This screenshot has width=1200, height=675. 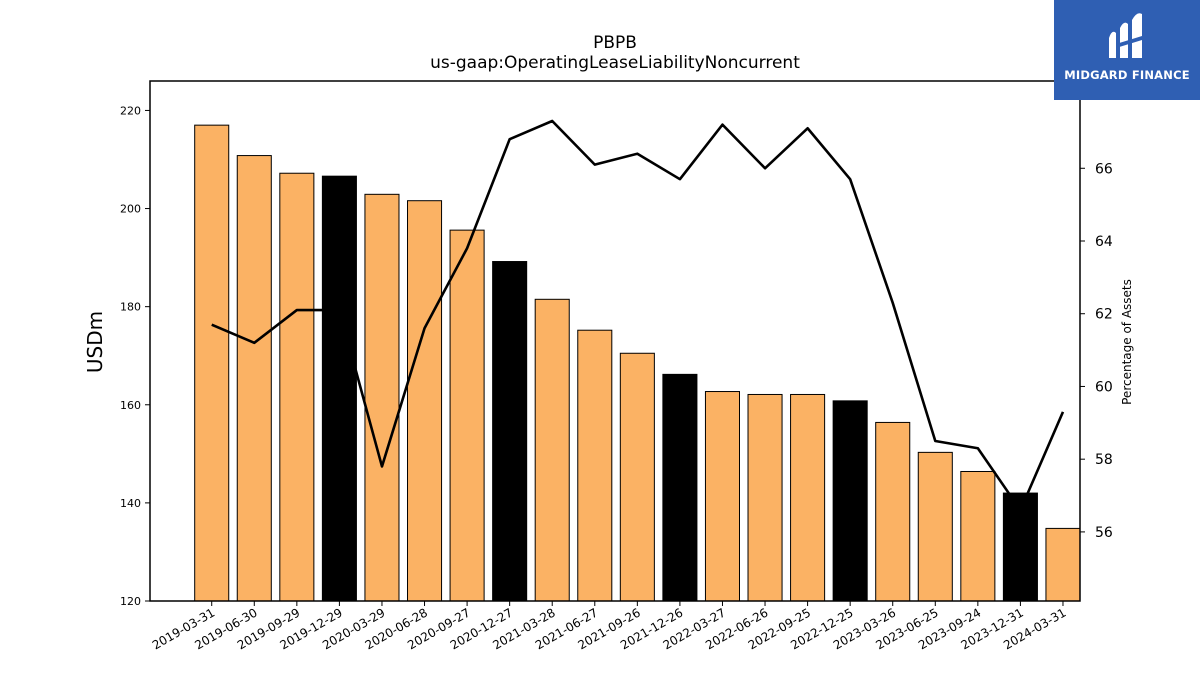 What do you see at coordinates (1096, 351) in the screenshot?
I see `right-y-axis-ticks: 56 58 60 62 64 66` at bounding box center [1096, 351].